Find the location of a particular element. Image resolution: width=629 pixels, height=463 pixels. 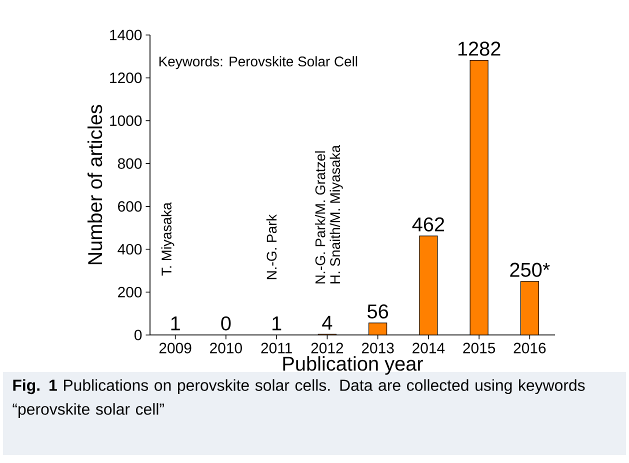

x-tick-label: 2009 is located at coordinates (175, 348).